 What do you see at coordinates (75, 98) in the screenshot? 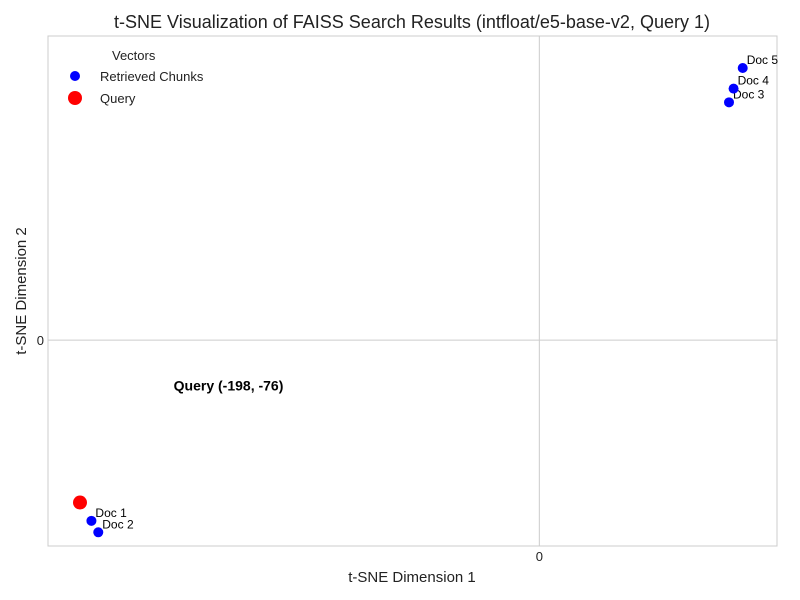
I see `legend-query-marker` at bounding box center [75, 98].